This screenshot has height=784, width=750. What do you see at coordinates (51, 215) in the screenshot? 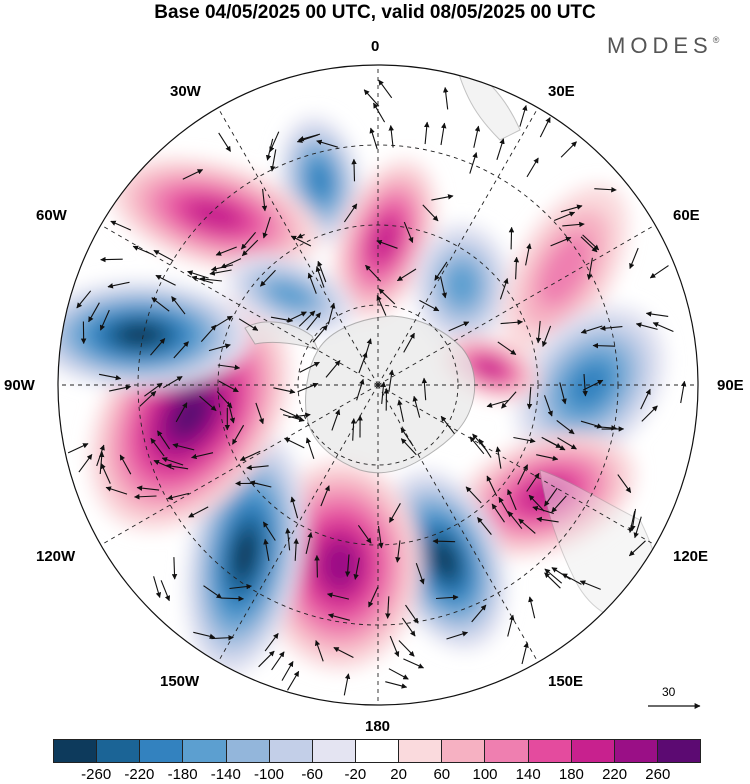
I see `lon-label-60w: 60W` at bounding box center [51, 215].